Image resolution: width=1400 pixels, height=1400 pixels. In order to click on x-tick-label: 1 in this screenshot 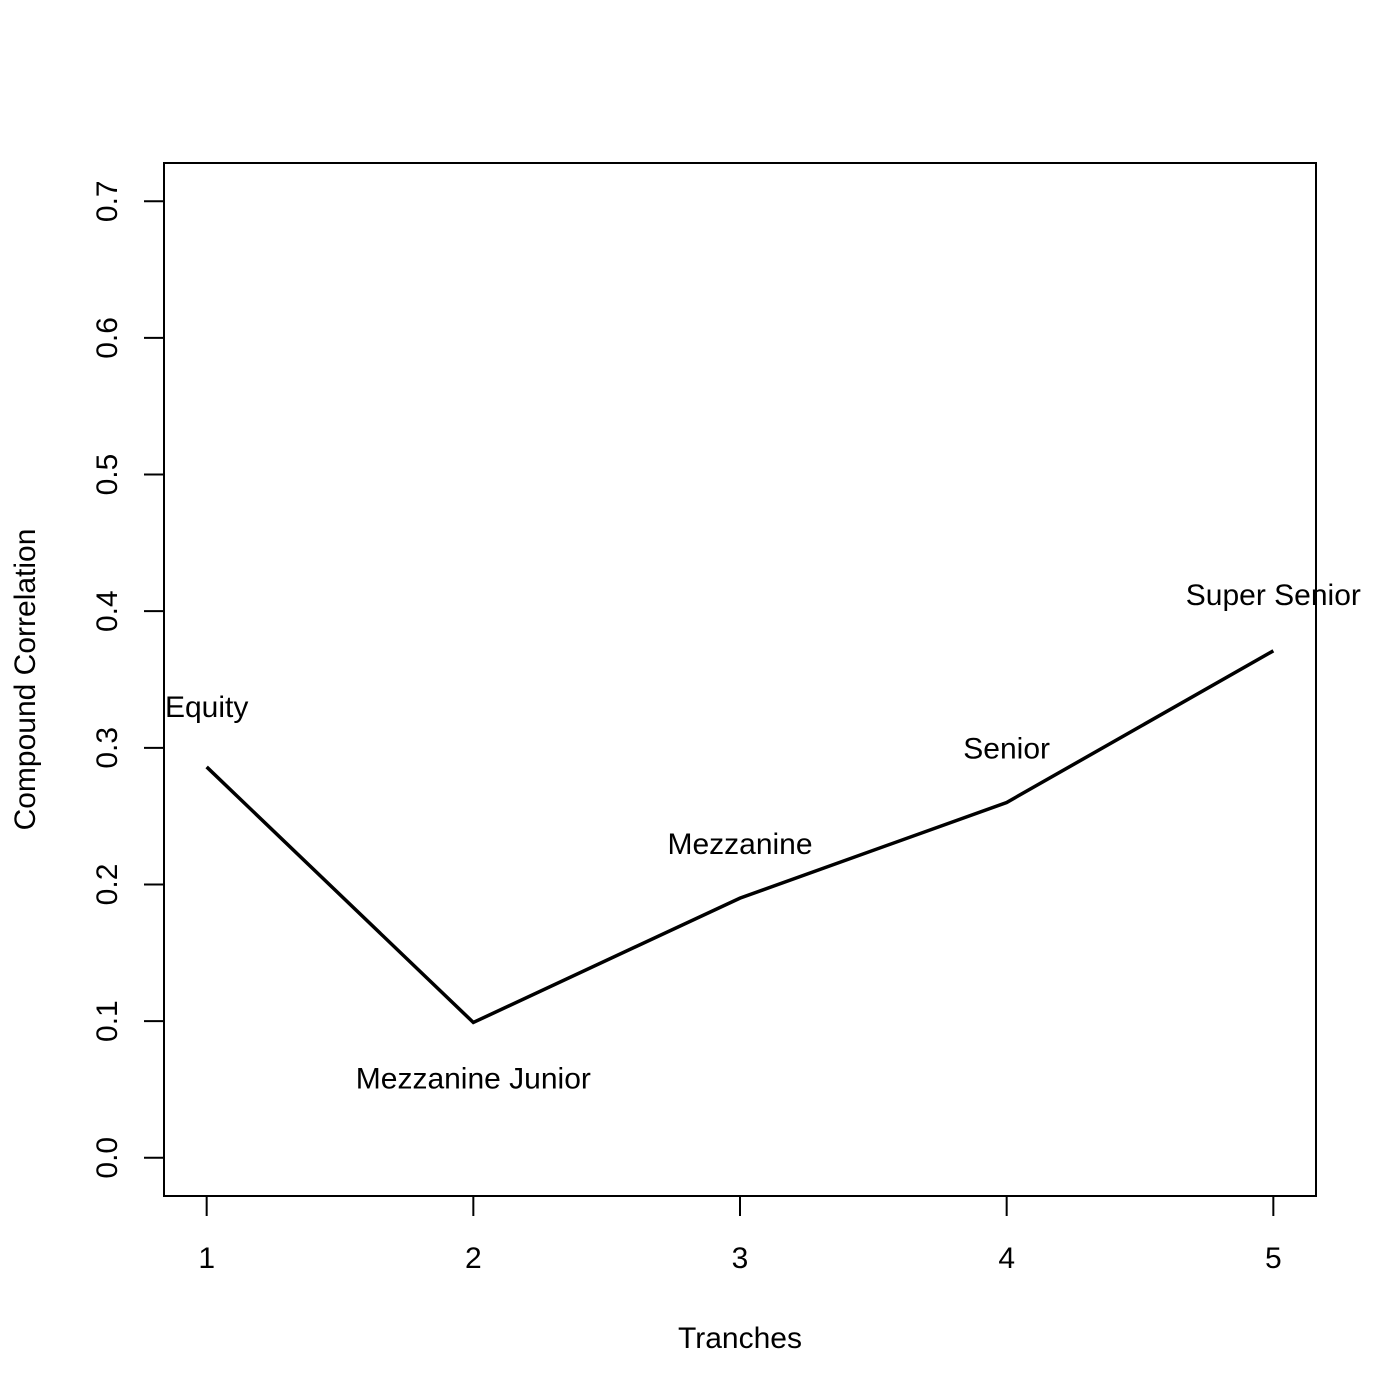, I will do `click(206, 1258)`.